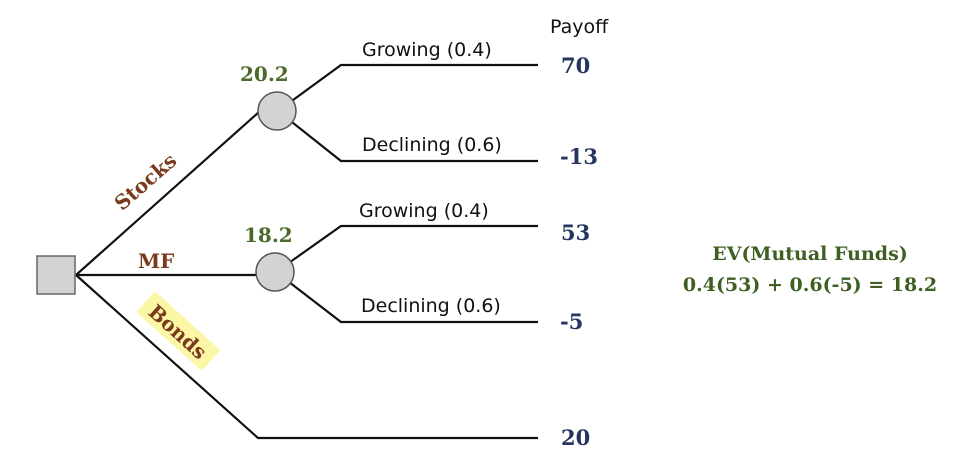  What do you see at coordinates (579, 27) in the screenshot?
I see `payoff-header: Payoff` at bounding box center [579, 27].